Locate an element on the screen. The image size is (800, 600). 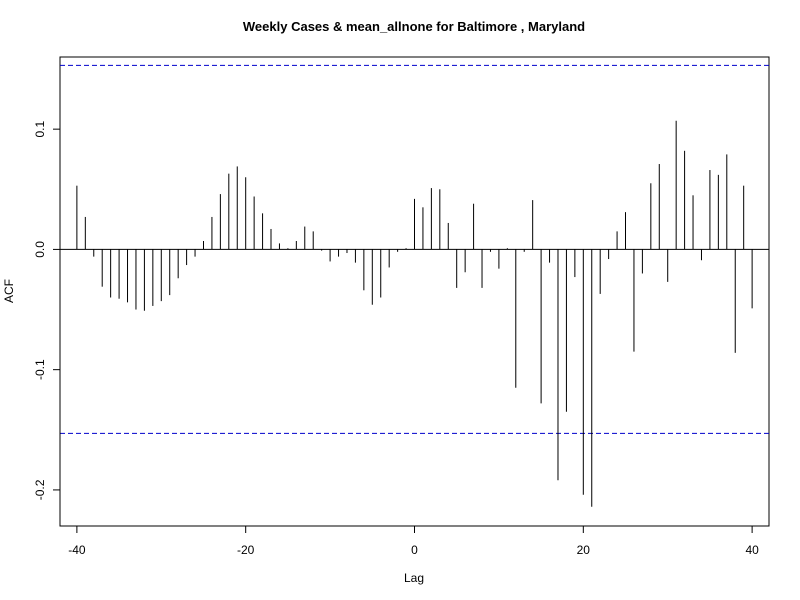
y-tick-label: 0.0 is located at coordinates (40, 249).